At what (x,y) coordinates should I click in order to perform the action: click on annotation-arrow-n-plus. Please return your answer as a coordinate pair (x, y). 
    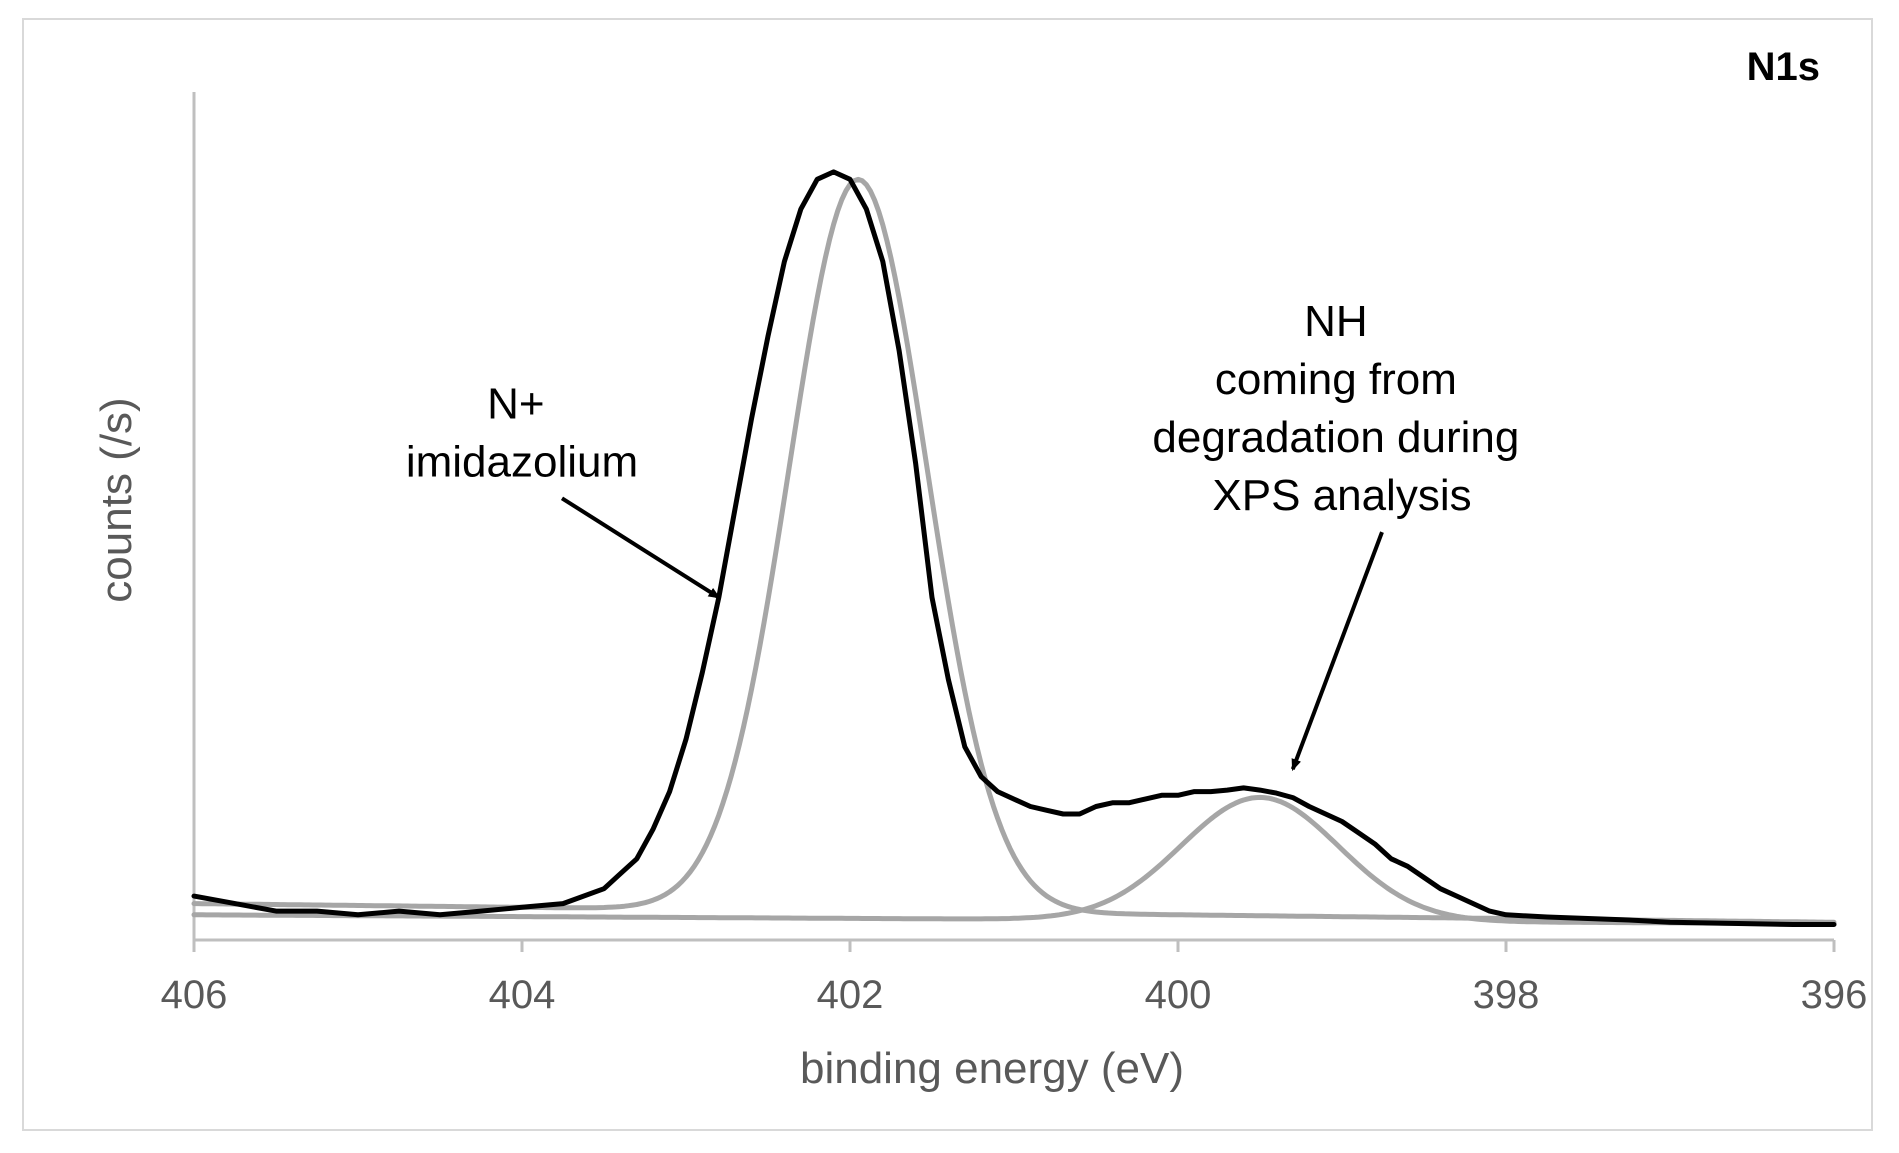
    Looking at the image, I should click on (640, 548).